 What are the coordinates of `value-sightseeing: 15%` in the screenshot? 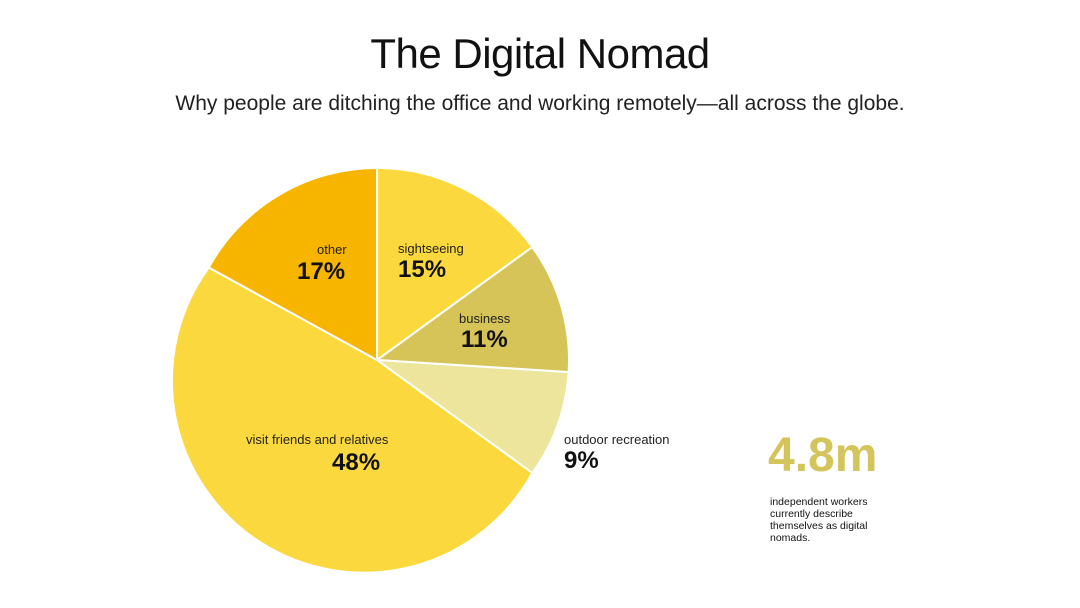 It's located at (422, 269).